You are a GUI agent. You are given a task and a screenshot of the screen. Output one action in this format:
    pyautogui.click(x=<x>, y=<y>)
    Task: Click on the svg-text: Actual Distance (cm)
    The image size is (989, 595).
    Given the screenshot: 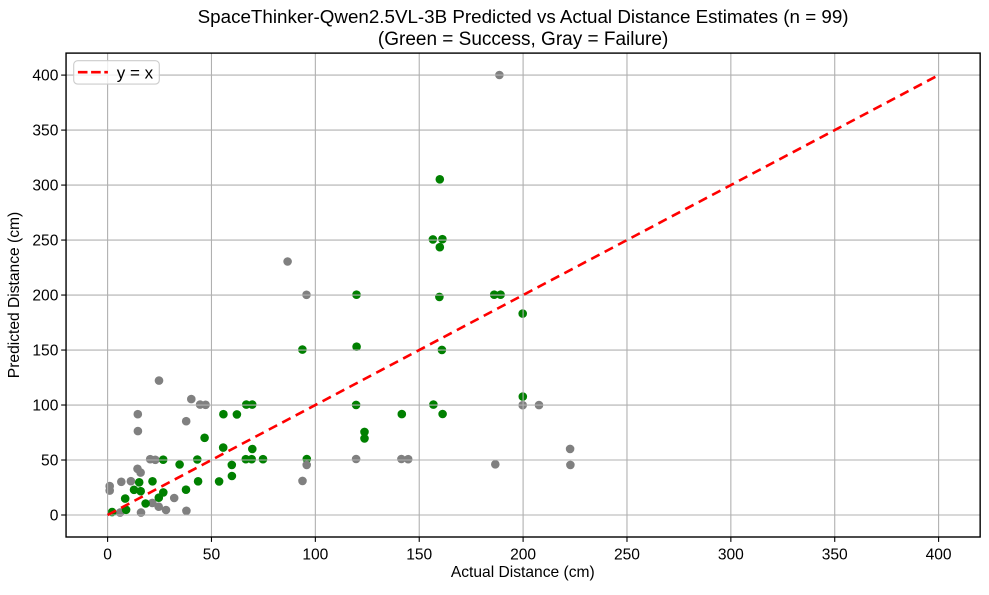 What is the action you would take?
    pyautogui.click(x=523, y=572)
    